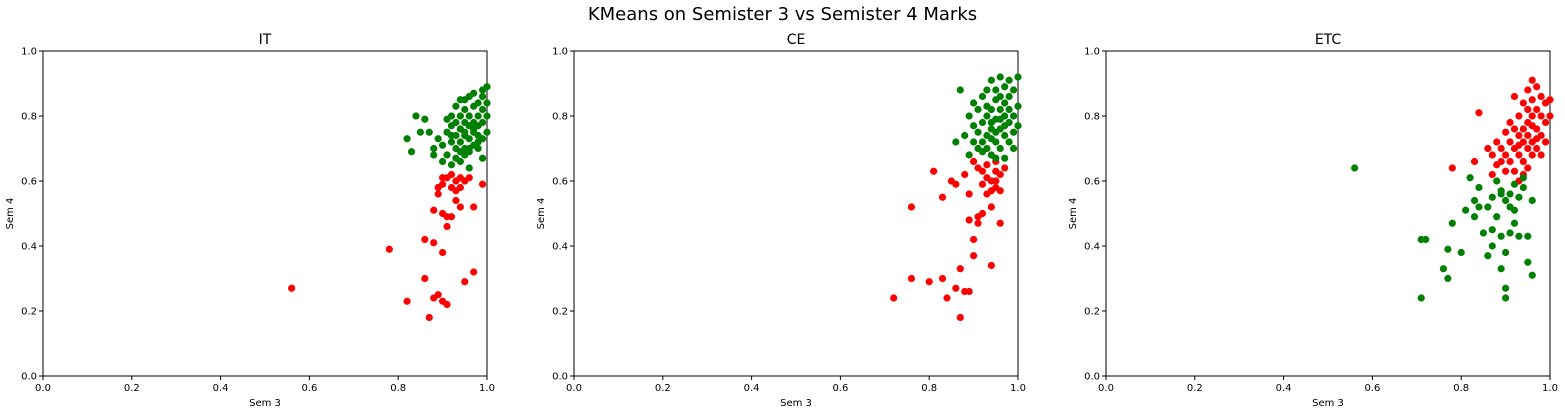  I want to click on panel-title: ETC, so click(1328, 40).